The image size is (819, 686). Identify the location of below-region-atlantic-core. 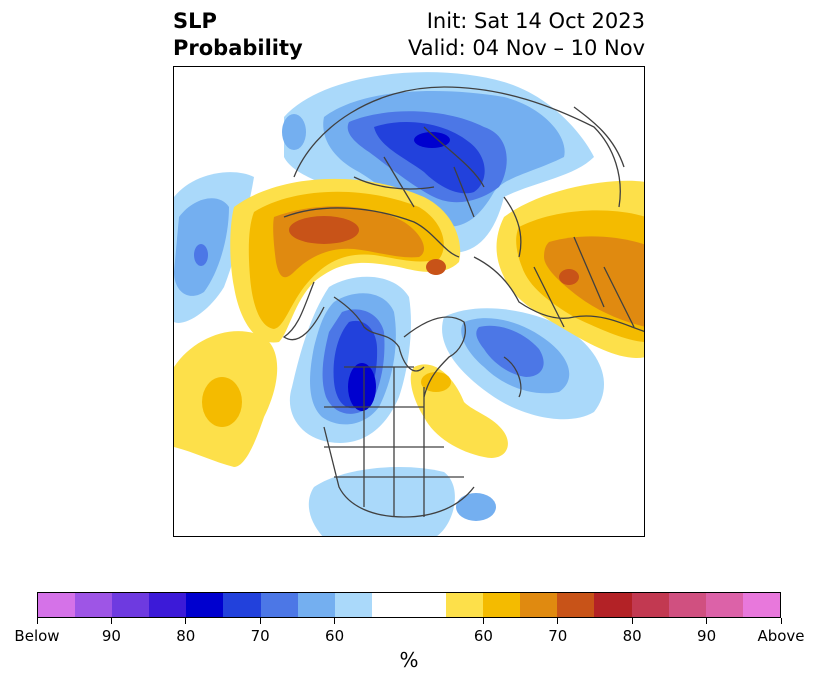
(510, 351).